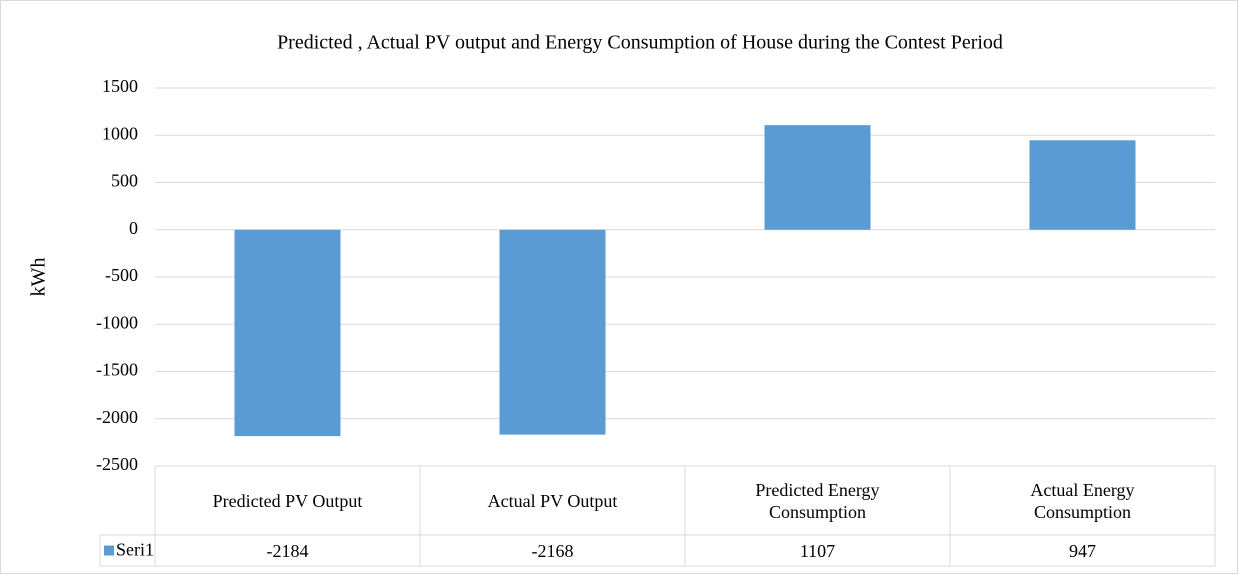  Describe the element at coordinates (117, 370) in the screenshot. I see `y-tick-label: -1500` at that location.